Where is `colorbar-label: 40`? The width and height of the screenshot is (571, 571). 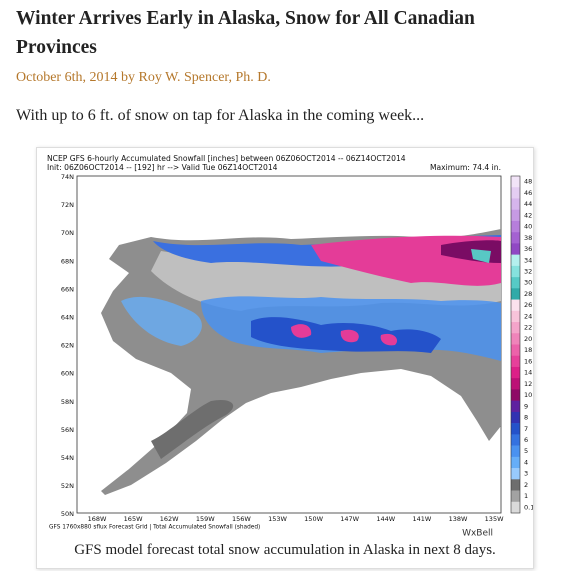 colorbar-label: 40 is located at coordinates (528, 227).